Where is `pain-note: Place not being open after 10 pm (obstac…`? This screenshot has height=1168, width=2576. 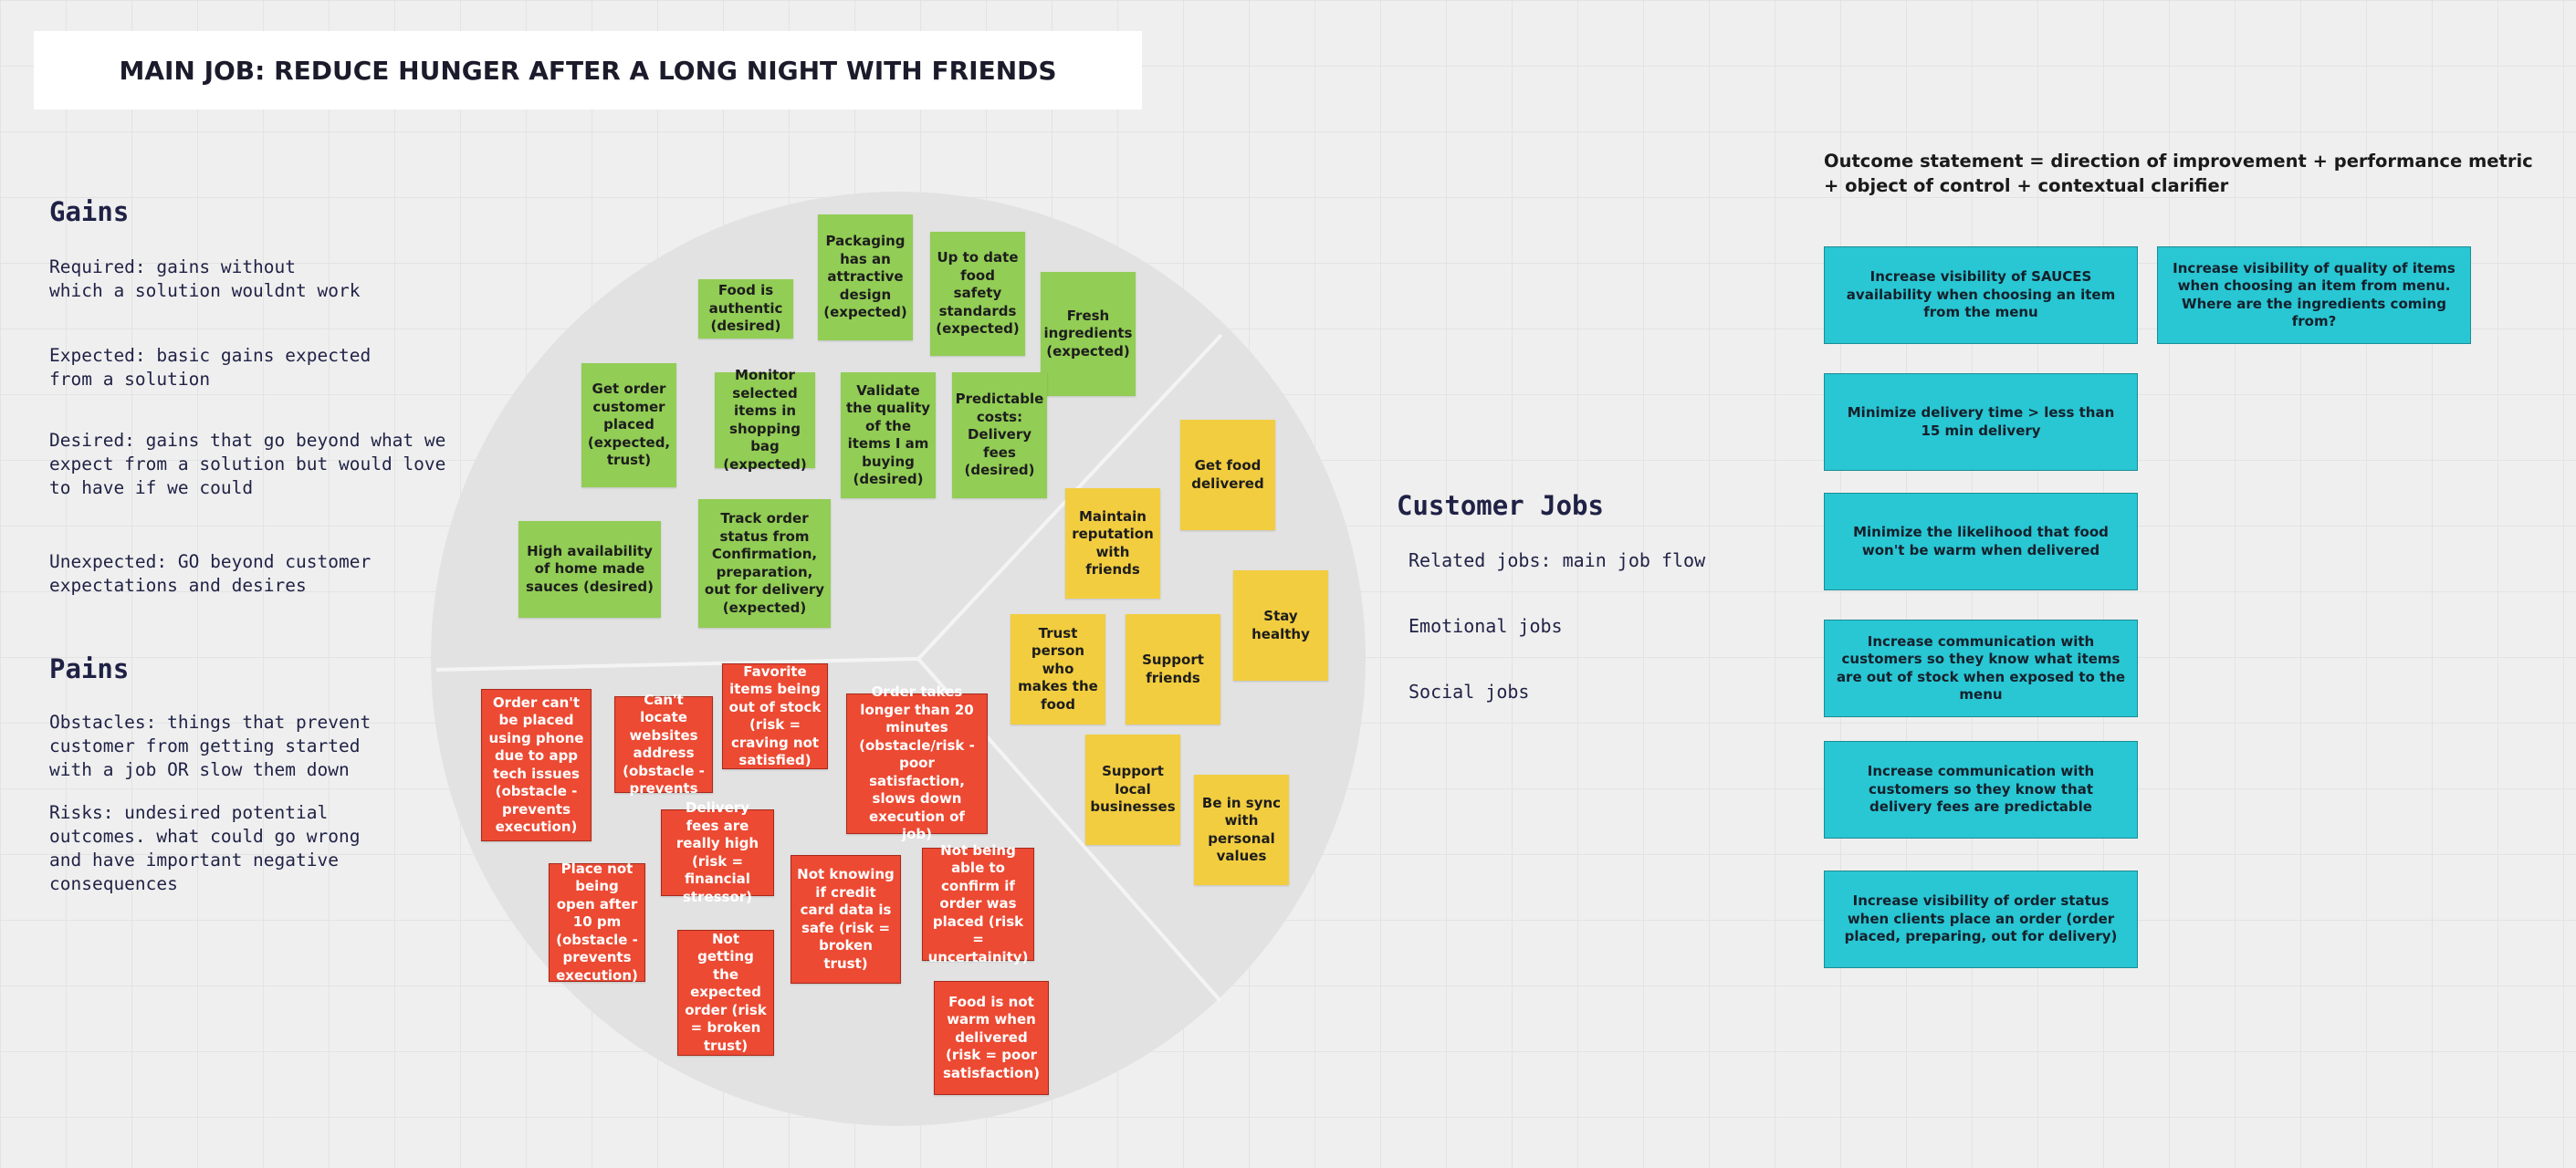
pain-note: Place not being open after 10 pm (obstac… is located at coordinates (597, 922).